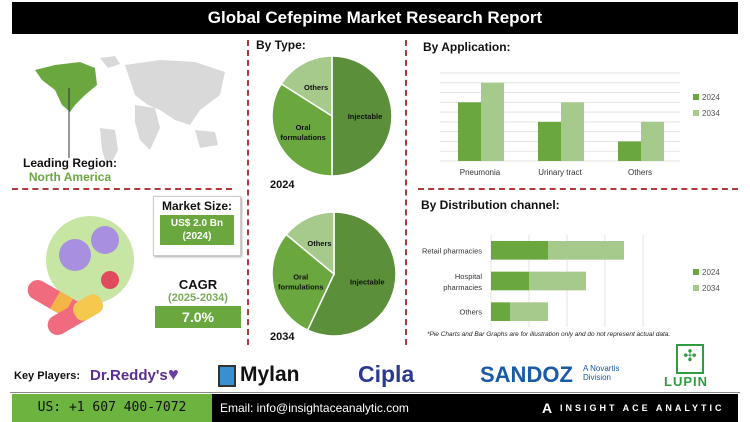  I want to click on phone-contact: US: +1 607 400-7072, so click(112, 408).